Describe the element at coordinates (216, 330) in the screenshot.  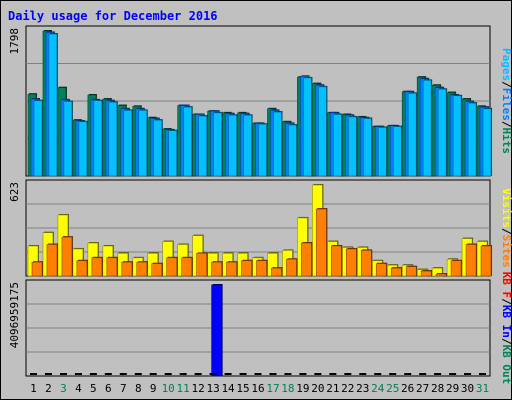
I see `bar-kb-in` at that location.